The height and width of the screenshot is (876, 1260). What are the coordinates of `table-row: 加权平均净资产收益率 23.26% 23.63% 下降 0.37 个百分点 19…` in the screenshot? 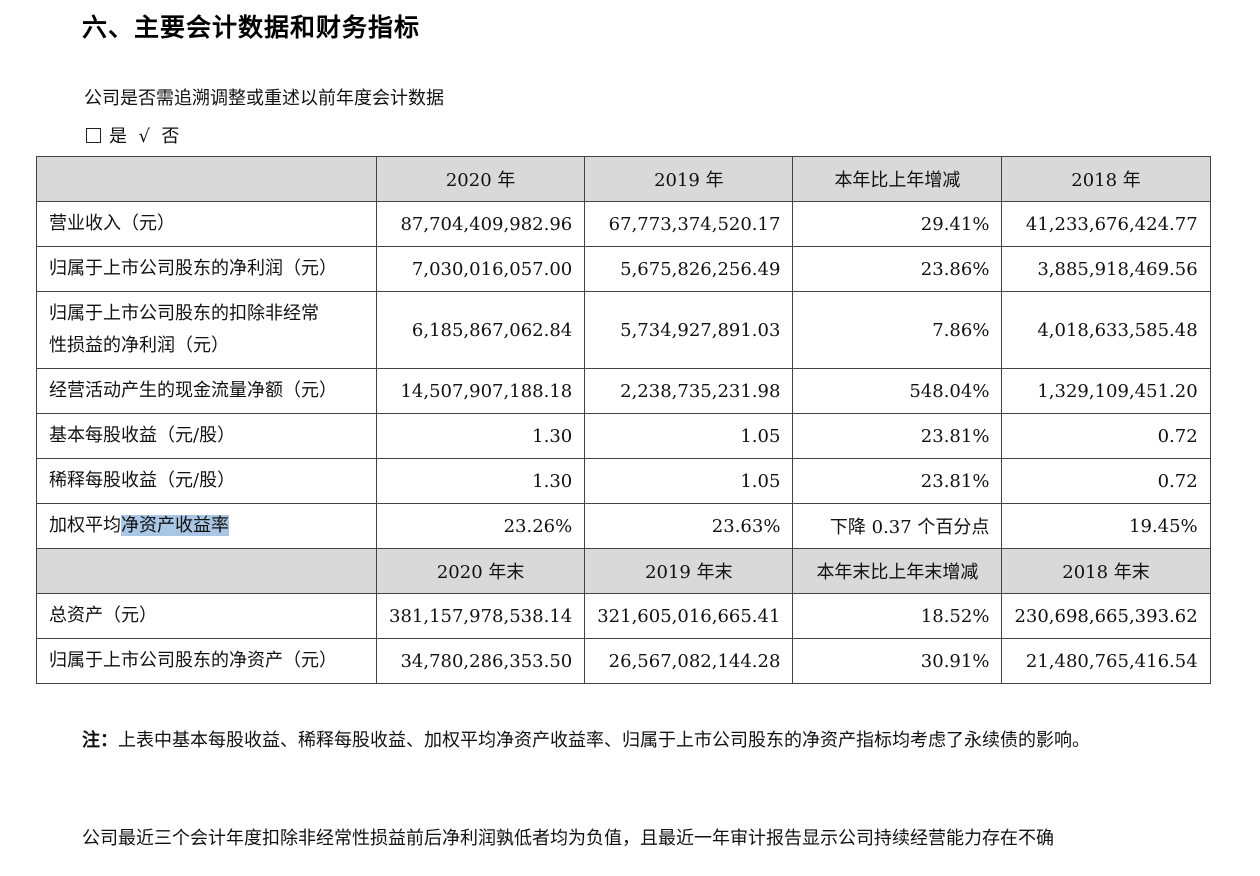 It's located at (623, 526).